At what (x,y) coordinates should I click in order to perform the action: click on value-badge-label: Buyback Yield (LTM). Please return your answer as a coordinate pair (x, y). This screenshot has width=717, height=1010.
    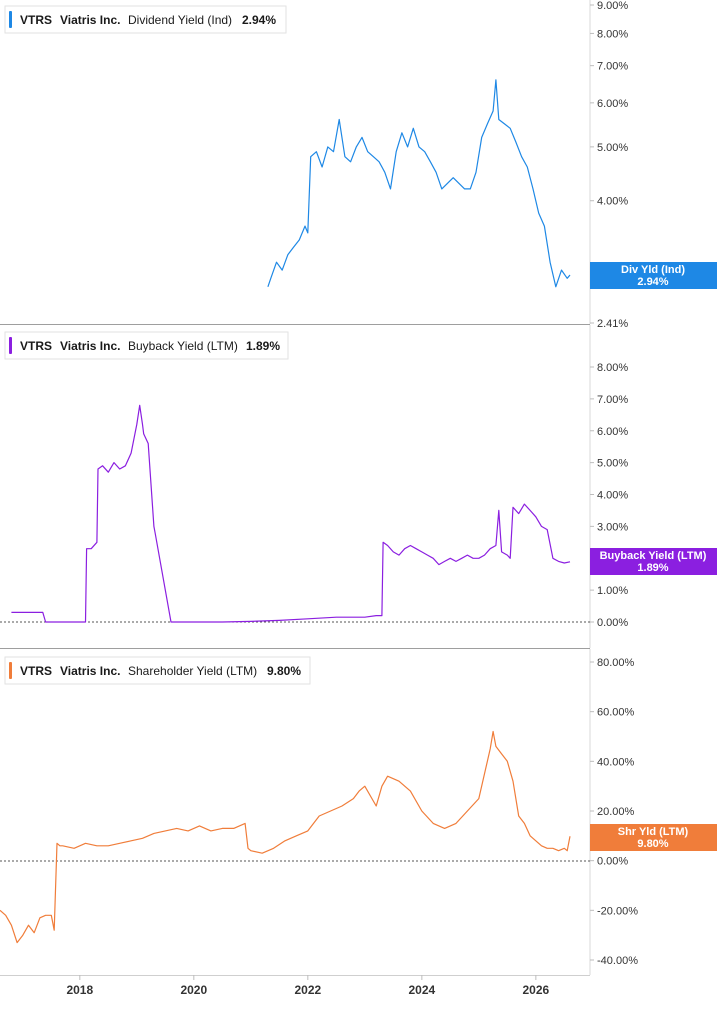
    Looking at the image, I should click on (653, 556).